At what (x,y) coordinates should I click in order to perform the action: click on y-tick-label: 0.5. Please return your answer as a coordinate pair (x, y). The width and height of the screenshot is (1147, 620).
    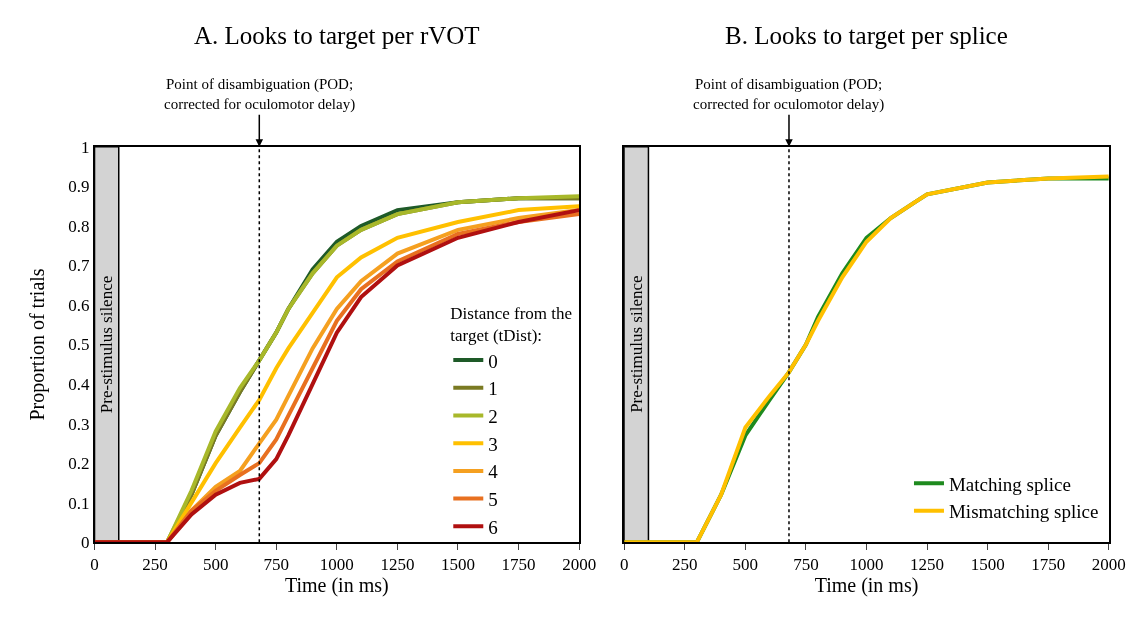
    Looking at the image, I should click on (79, 345).